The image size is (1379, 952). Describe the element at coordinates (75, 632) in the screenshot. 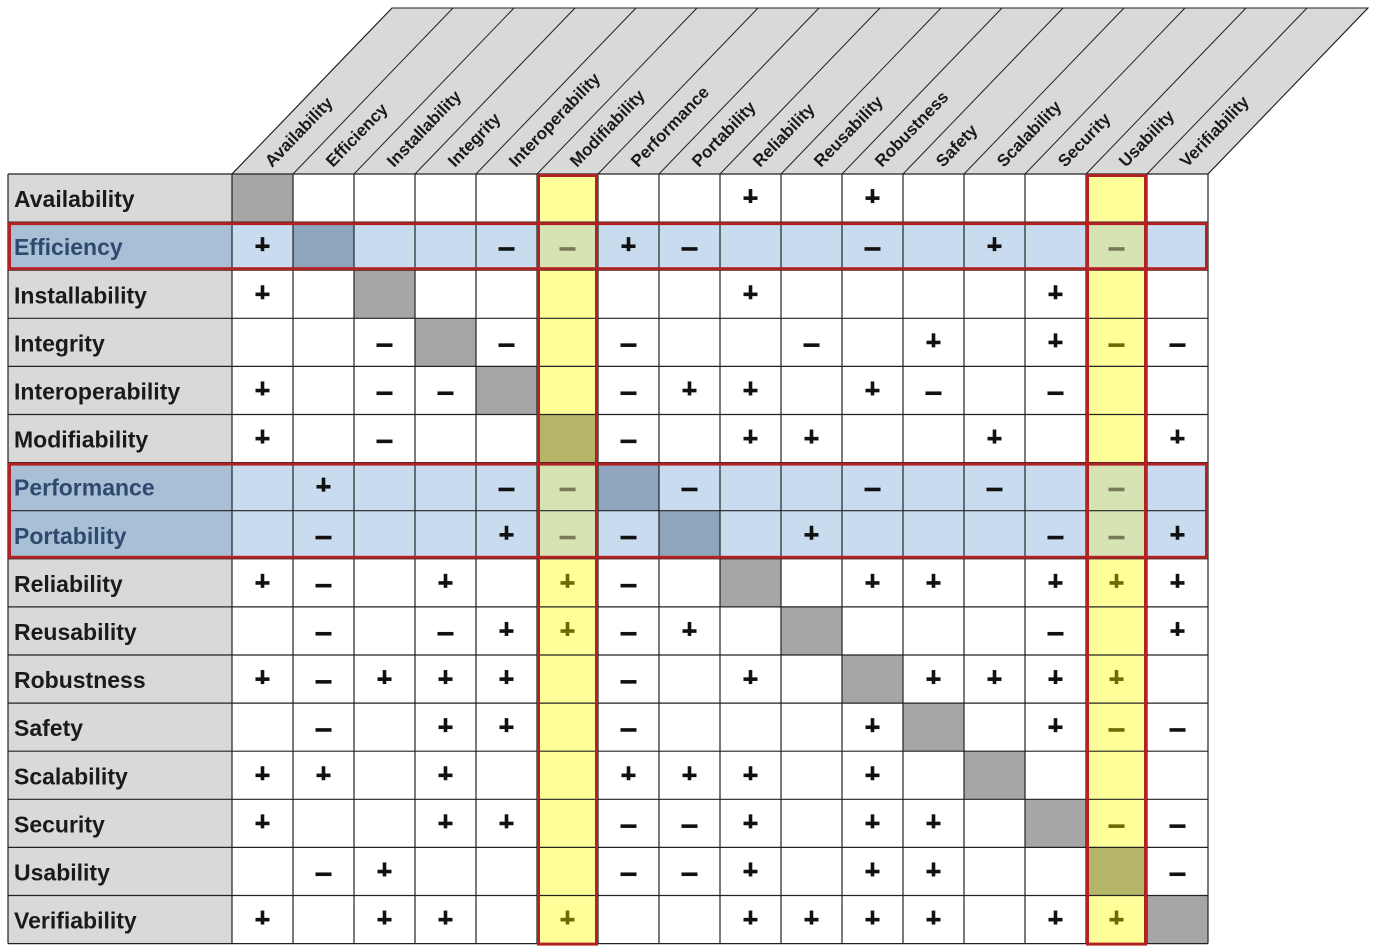

I see `row-label-reusability: Reusability` at that location.